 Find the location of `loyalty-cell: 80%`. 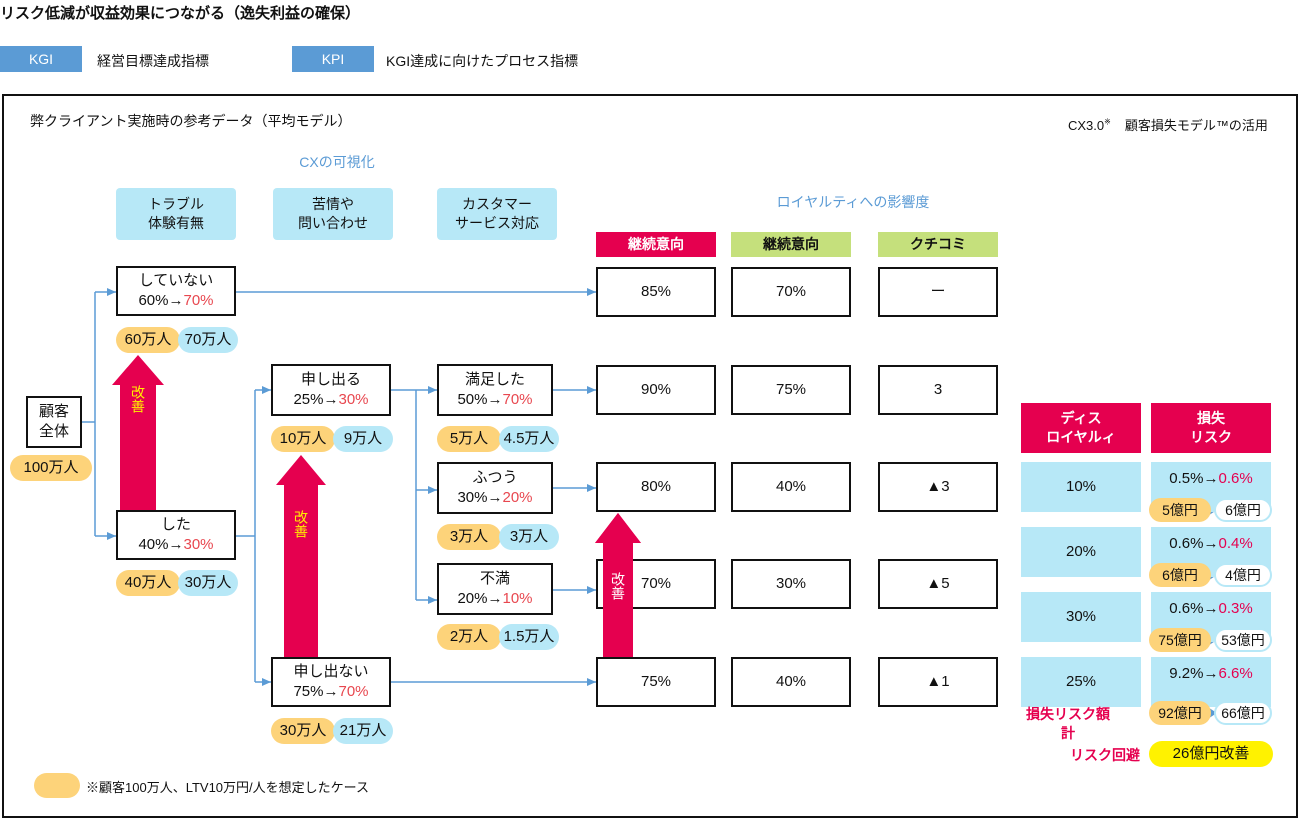

loyalty-cell: 80% is located at coordinates (656, 487).